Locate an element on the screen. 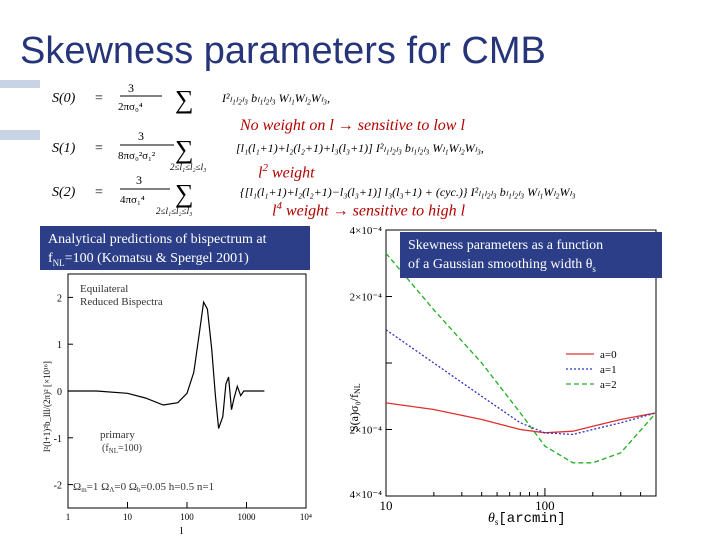 The height and width of the screenshot is (540, 720). param-omega: Ω is located at coordinates (77, 487).